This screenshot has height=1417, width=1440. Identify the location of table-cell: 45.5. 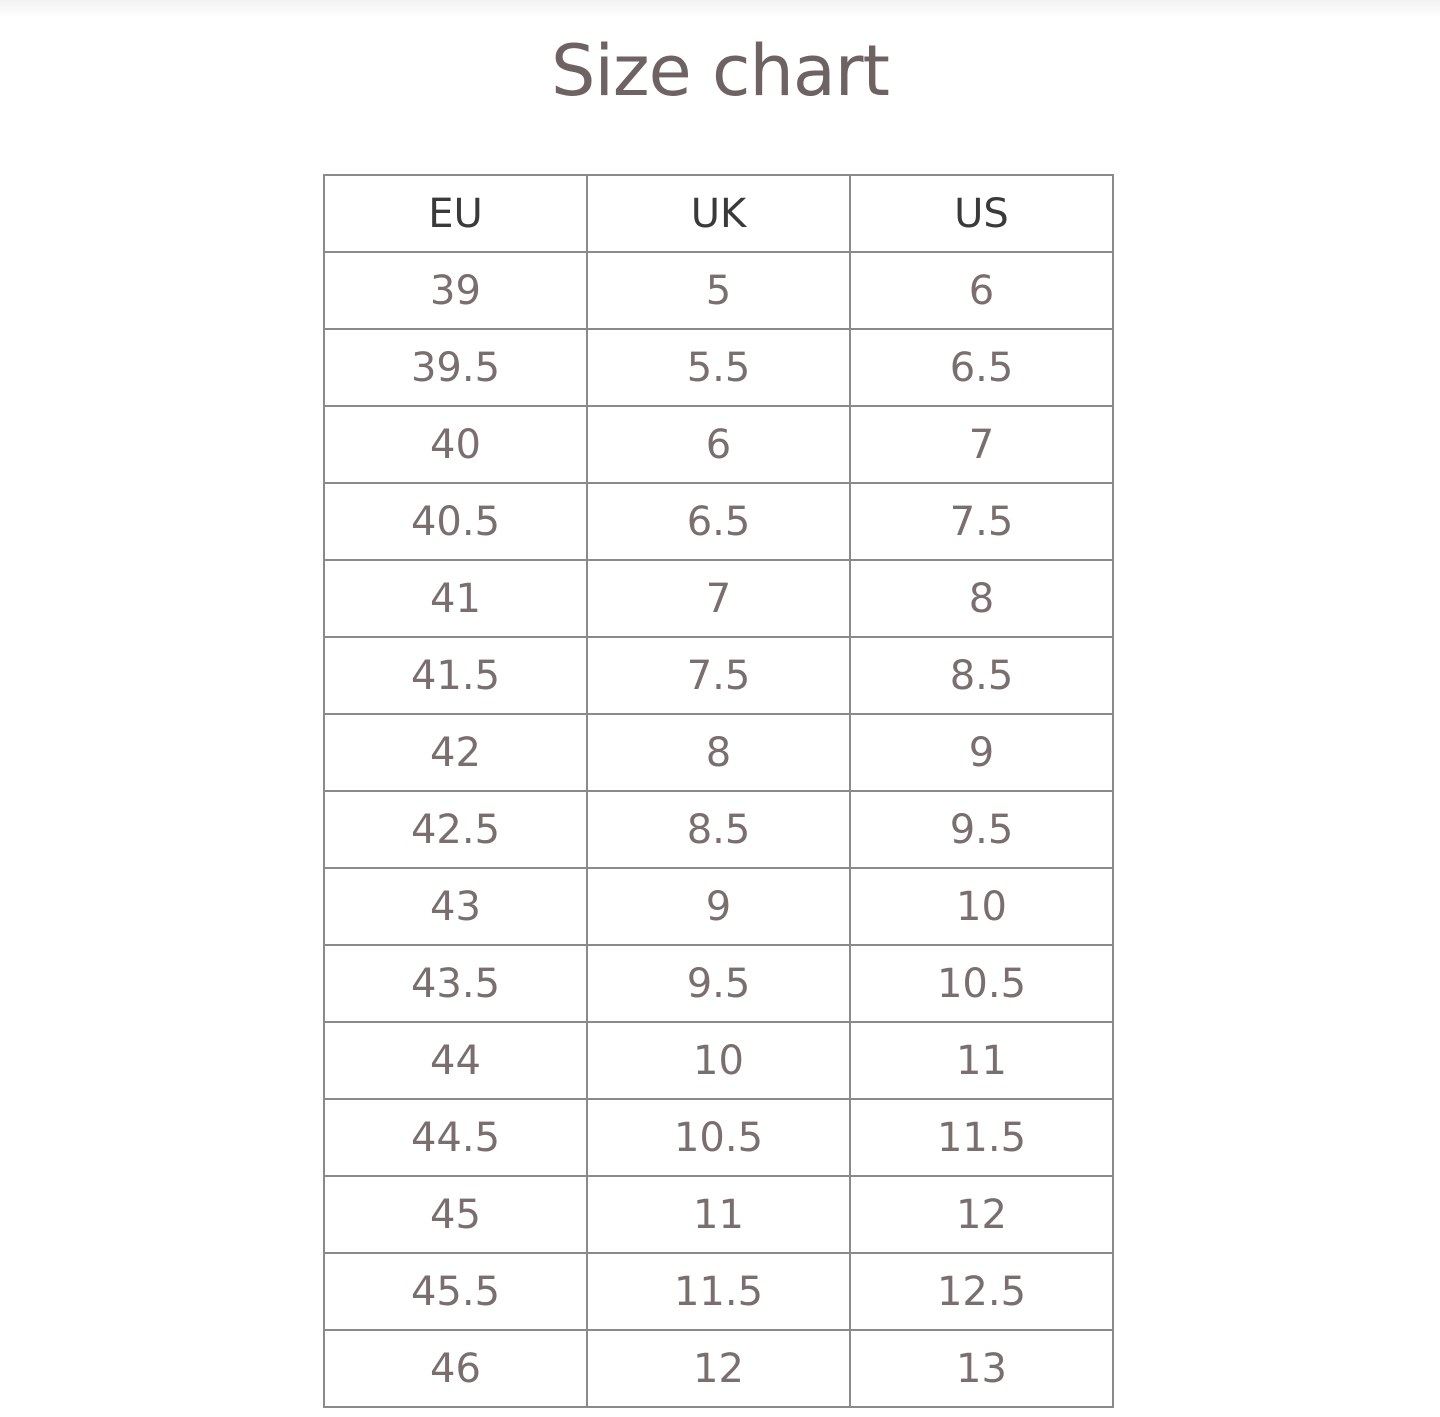
(455, 1291).